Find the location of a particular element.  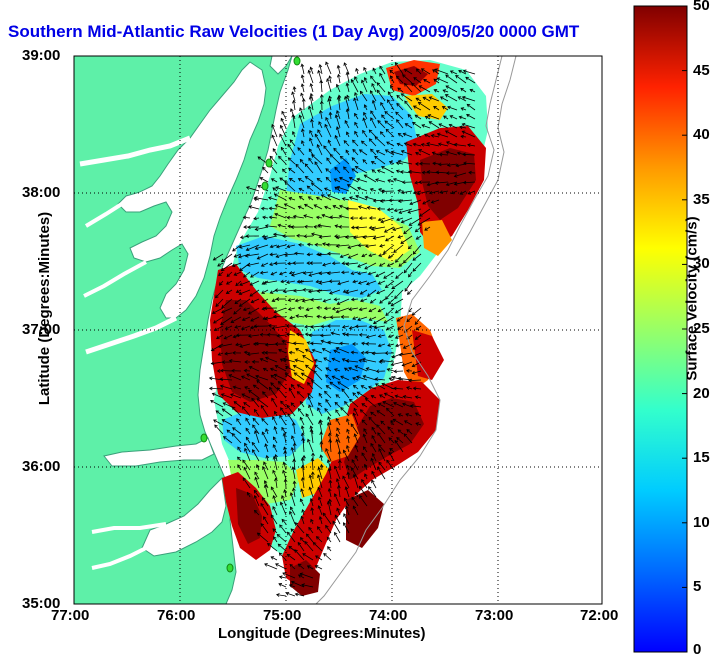

bathymetry-contour is located at coordinates (486, 156).